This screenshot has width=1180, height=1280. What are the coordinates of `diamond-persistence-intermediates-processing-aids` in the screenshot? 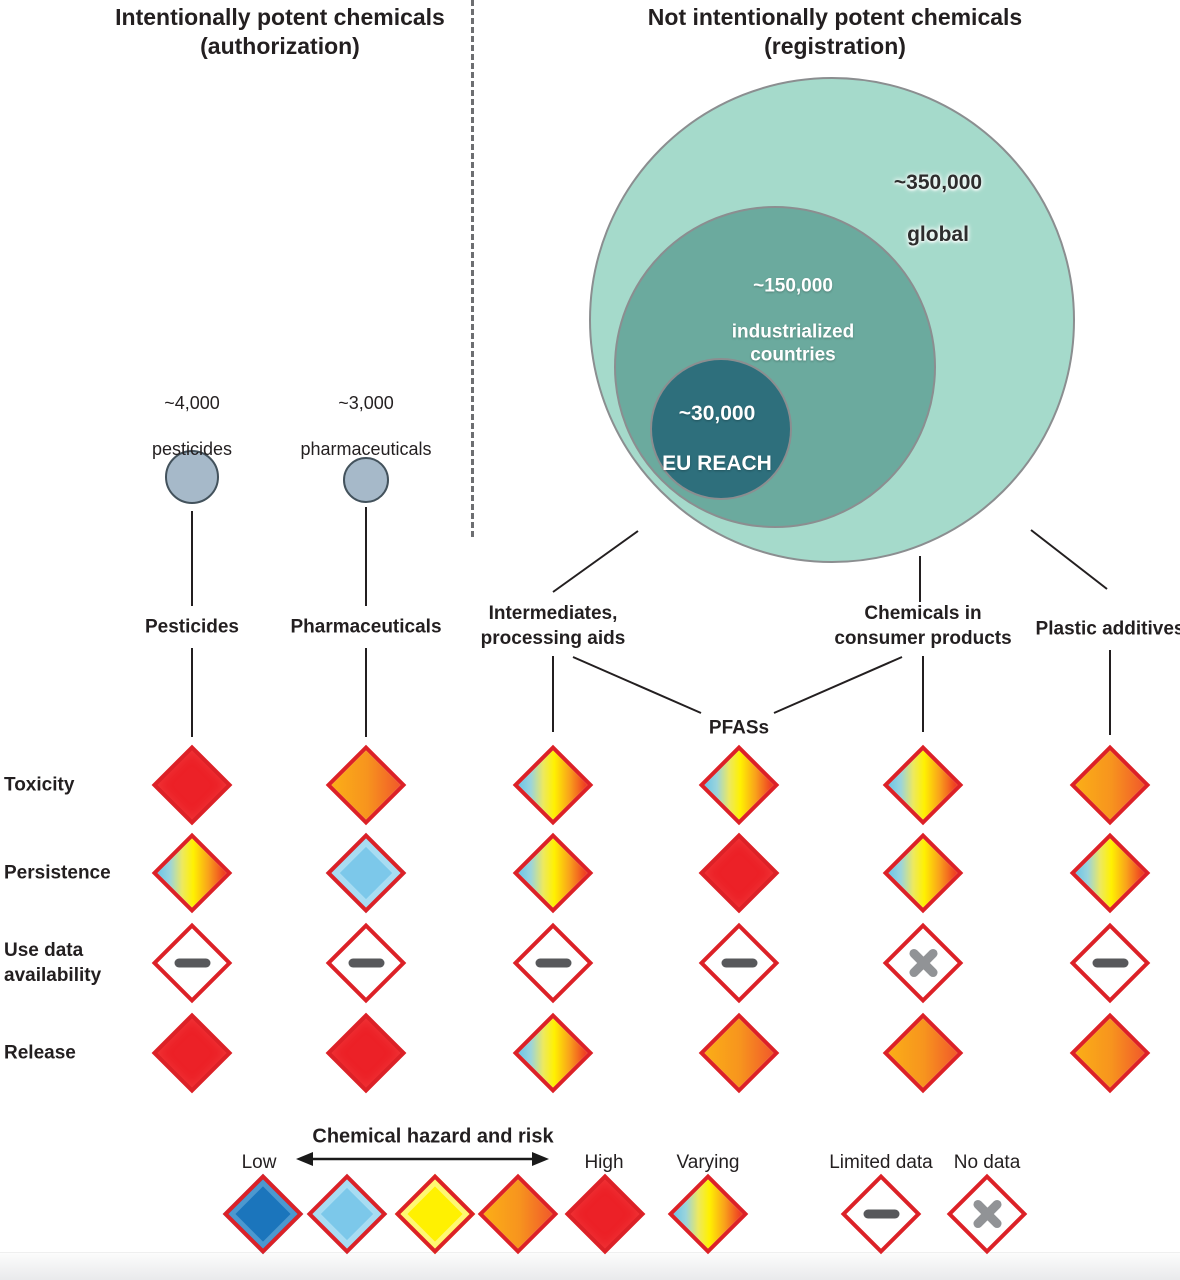 It's located at (553, 873).